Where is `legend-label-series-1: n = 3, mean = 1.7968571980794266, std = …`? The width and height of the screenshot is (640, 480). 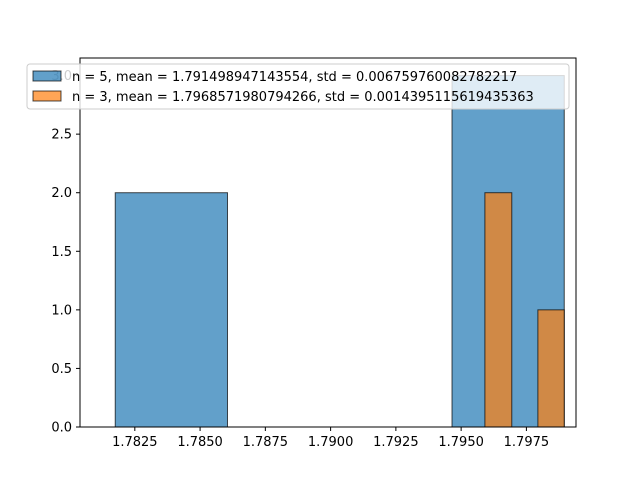
legend-label-series-1: n = 3, mean = 1.7968571980794266, std = … is located at coordinates (303, 97).